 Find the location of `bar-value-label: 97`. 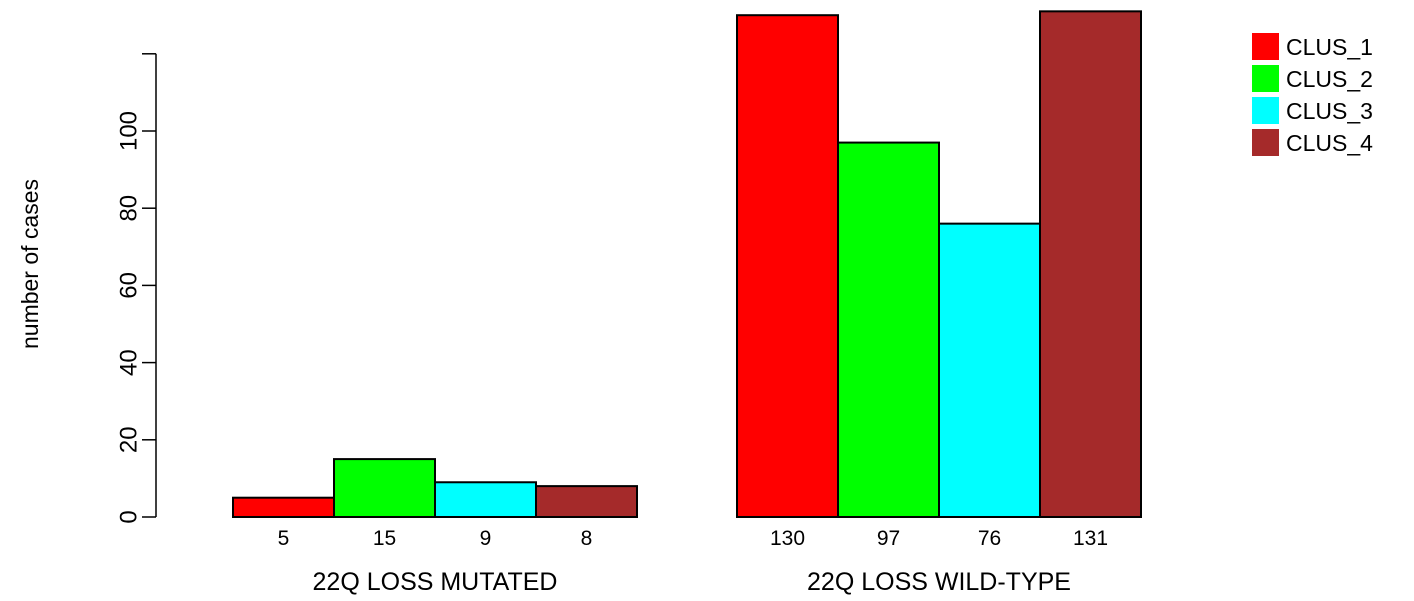

bar-value-label: 97 is located at coordinates (888, 538).